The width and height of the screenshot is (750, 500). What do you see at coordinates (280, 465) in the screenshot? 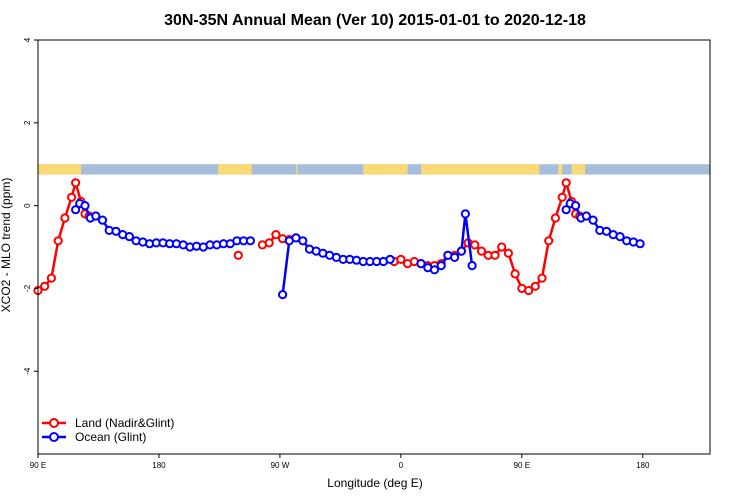
I see `x-tick-label: 90 W` at bounding box center [280, 465].